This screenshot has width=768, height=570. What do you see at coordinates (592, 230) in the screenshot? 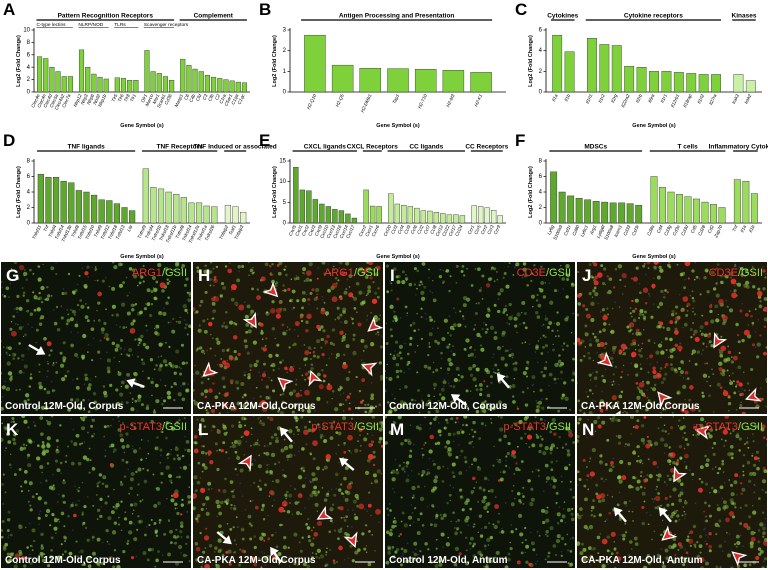
I see `x-tick-label: Arg1` at bounding box center [592, 230].